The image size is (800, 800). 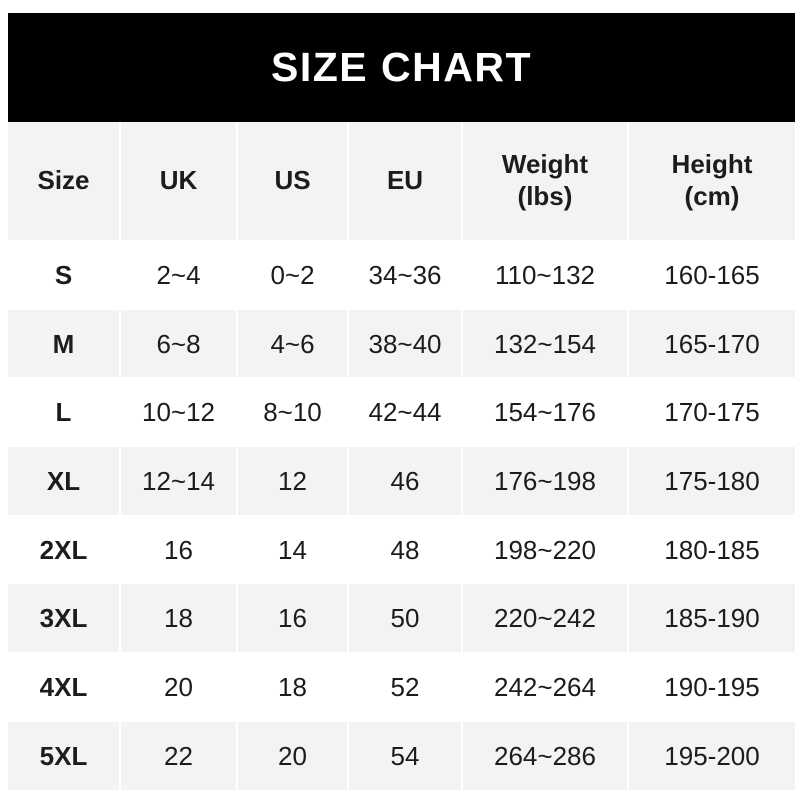 What do you see at coordinates (545, 344) in the screenshot?
I see `cell-weight: 132~154` at bounding box center [545, 344].